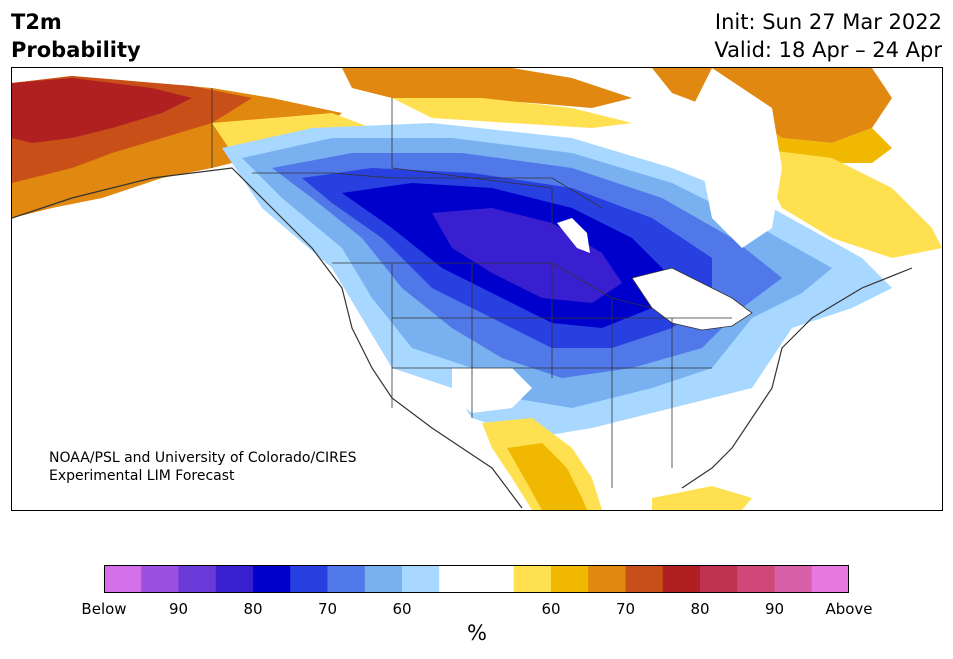  Describe the element at coordinates (692, 299) in the screenshot. I see `great-lakes` at that location.